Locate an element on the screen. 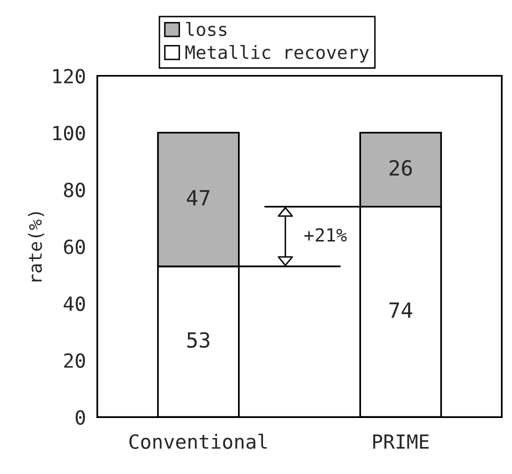 The image size is (512, 474). x-tick-label: Conventional is located at coordinates (198, 441).